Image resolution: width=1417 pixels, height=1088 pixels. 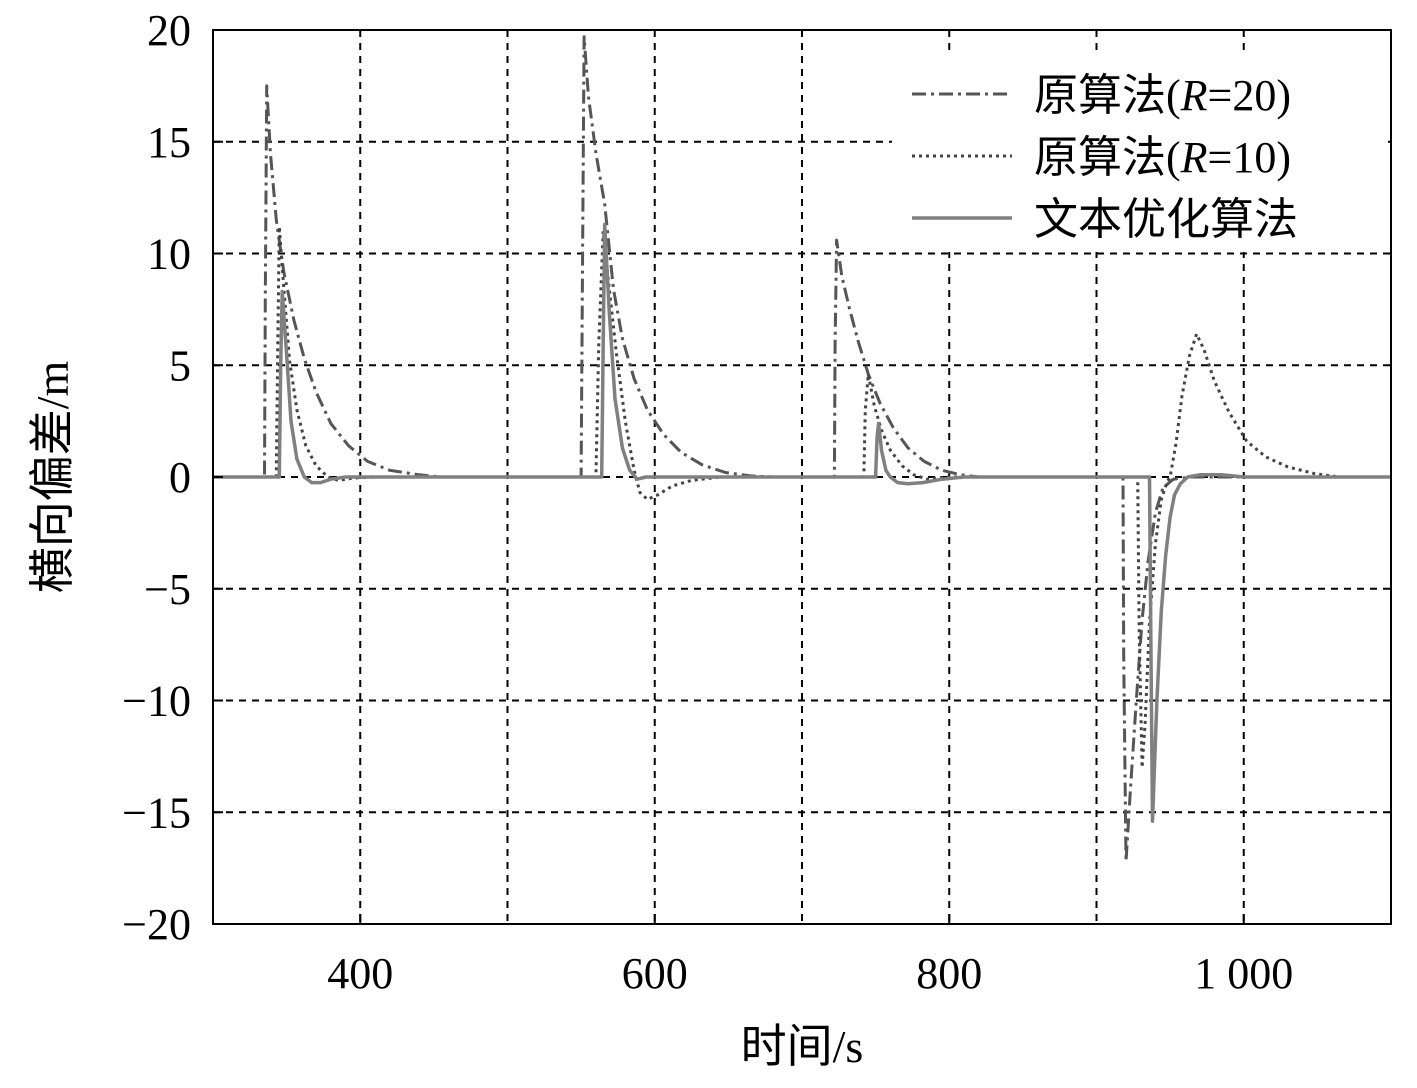 What do you see at coordinates (1162, 95) in the screenshot?
I see `legend-label-1: 原算法(R=20)` at bounding box center [1162, 95].